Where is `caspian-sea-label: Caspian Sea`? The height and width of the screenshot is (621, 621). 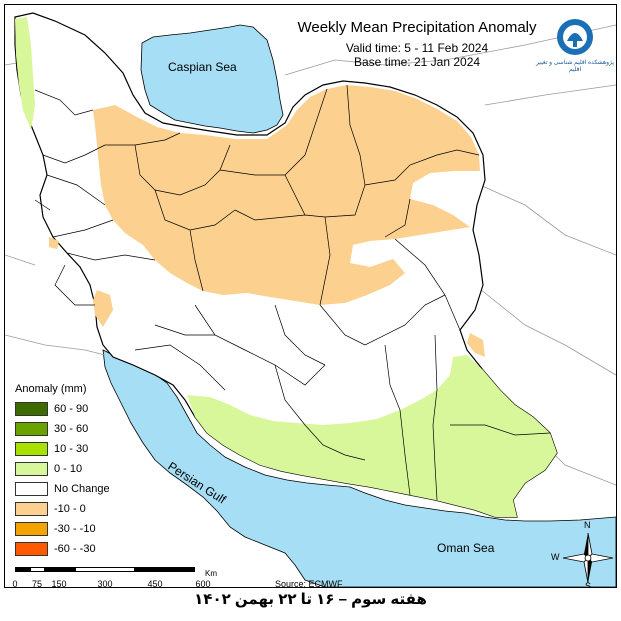 caspian-sea-label: Caspian Sea is located at coordinates (202, 67).